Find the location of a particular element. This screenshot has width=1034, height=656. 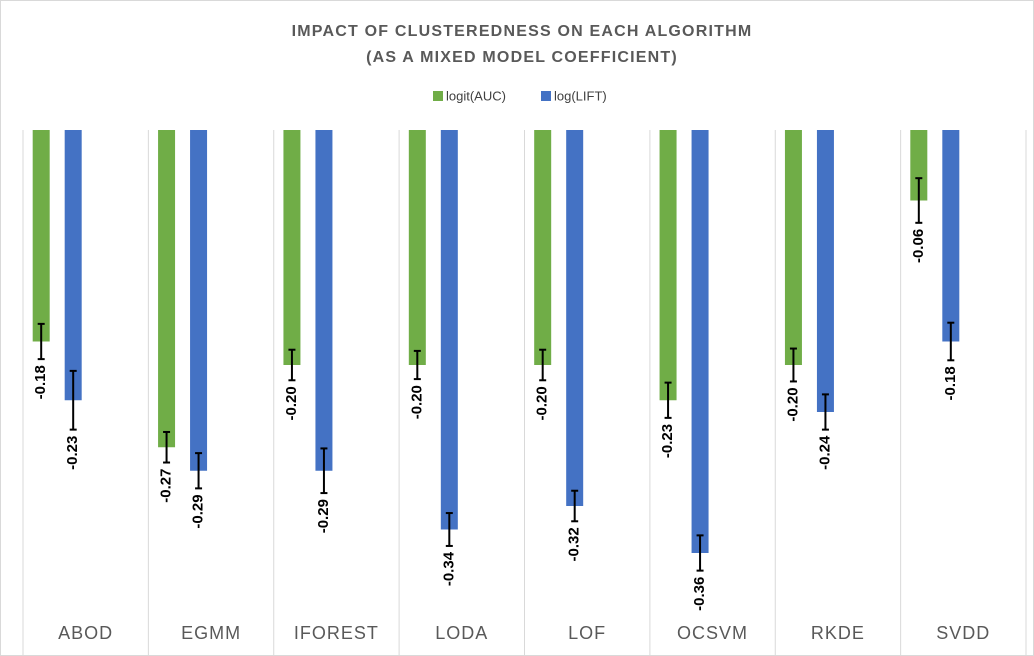

x-tick-label: SVDD is located at coordinates (963, 633).